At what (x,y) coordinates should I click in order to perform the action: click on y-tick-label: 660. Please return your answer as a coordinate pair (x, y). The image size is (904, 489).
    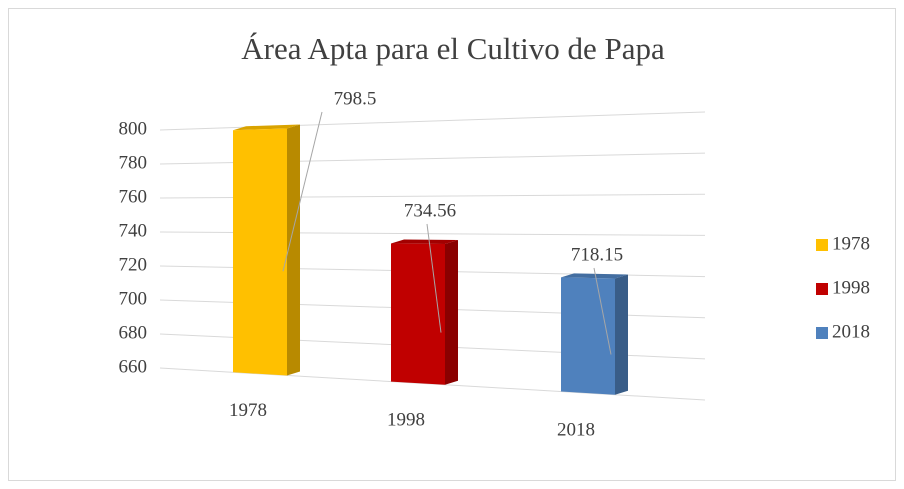
    Looking at the image, I should click on (133, 366).